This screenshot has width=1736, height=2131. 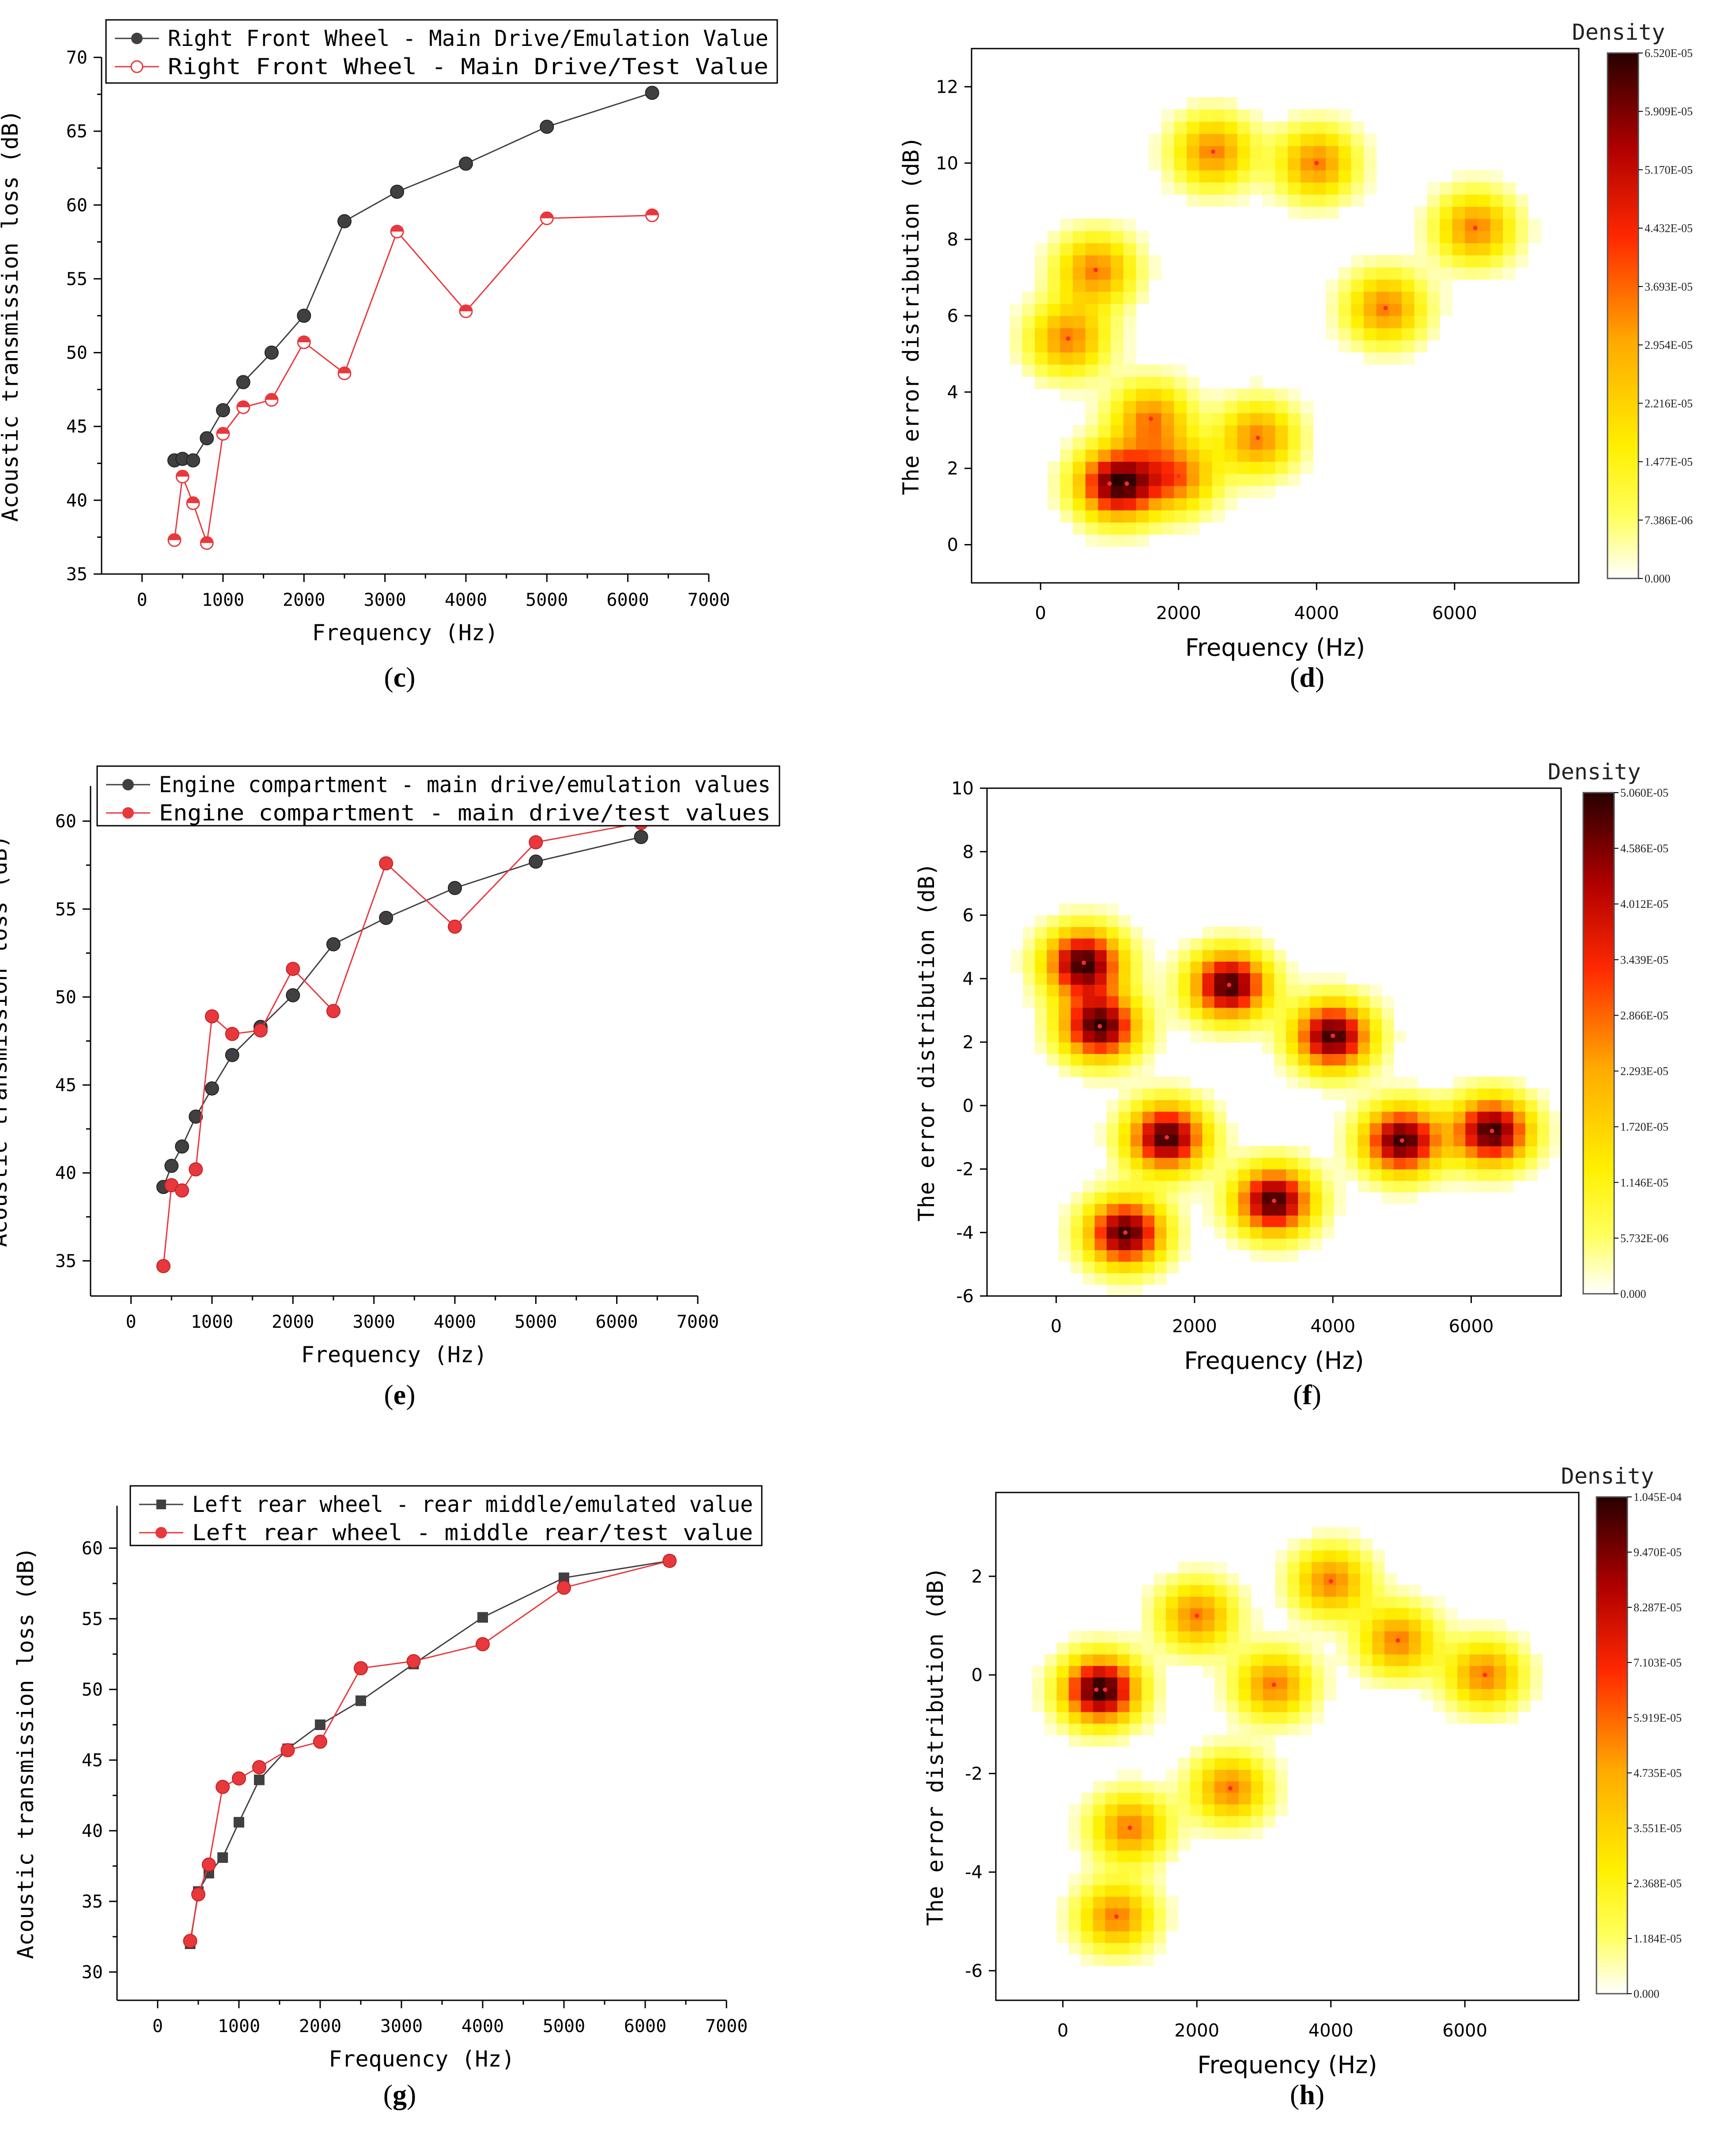 What do you see at coordinates (1454, 613) in the screenshot?
I see `x-tick-label: 6000` at bounding box center [1454, 613].